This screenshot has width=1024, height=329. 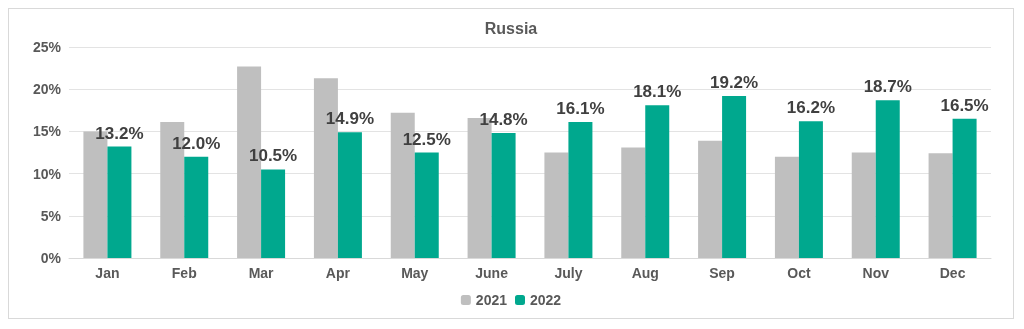 What do you see at coordinates (799, 273) in the screenshot?
I see `x-tick-label: Oct` at bounding box center [799, 273].